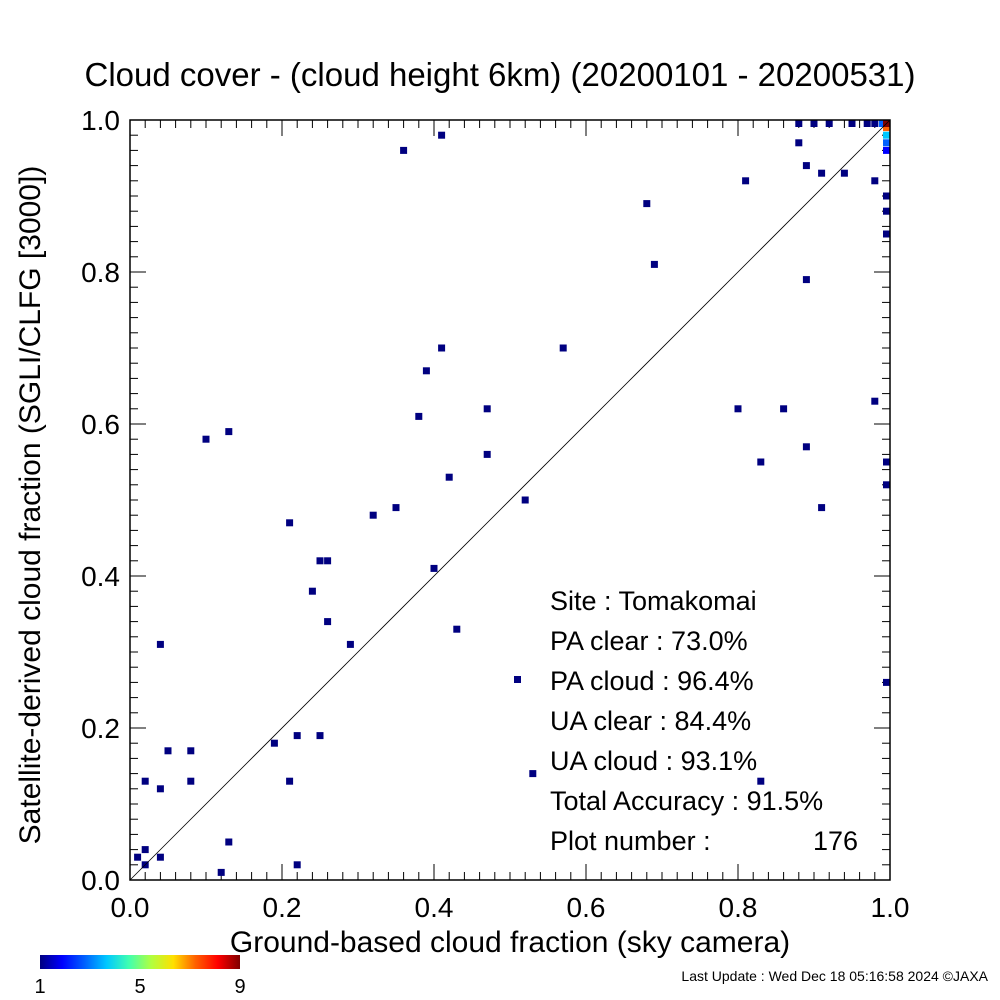  What do you see at coordinates (653, 601) in the screenshot?
I see `site-label: Site : Tomakomai` at bounding box center [653, 601].